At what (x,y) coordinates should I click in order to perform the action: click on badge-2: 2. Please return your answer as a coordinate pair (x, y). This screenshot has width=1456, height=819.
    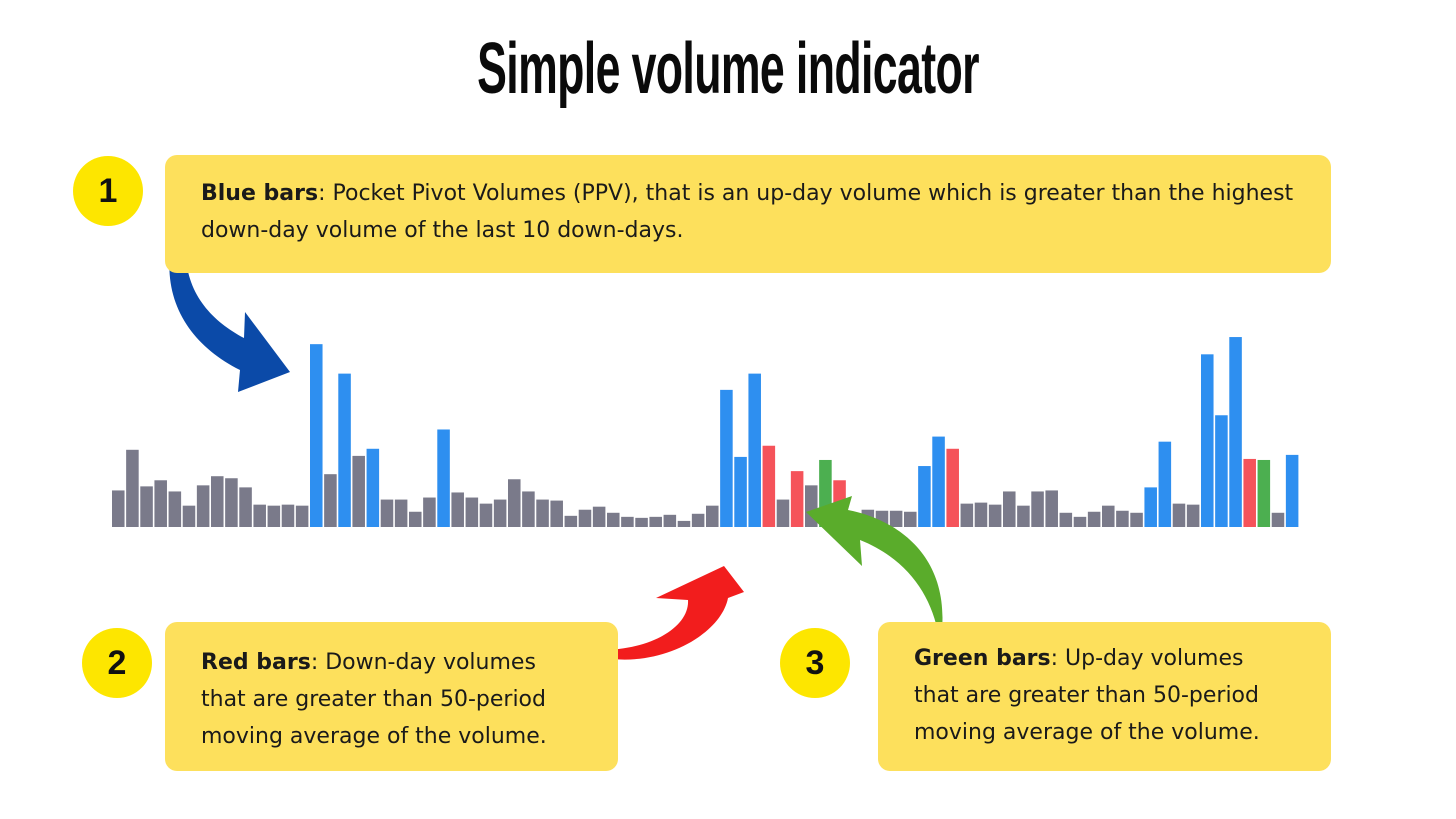
    Looking at the image, I should click on (117, 663).